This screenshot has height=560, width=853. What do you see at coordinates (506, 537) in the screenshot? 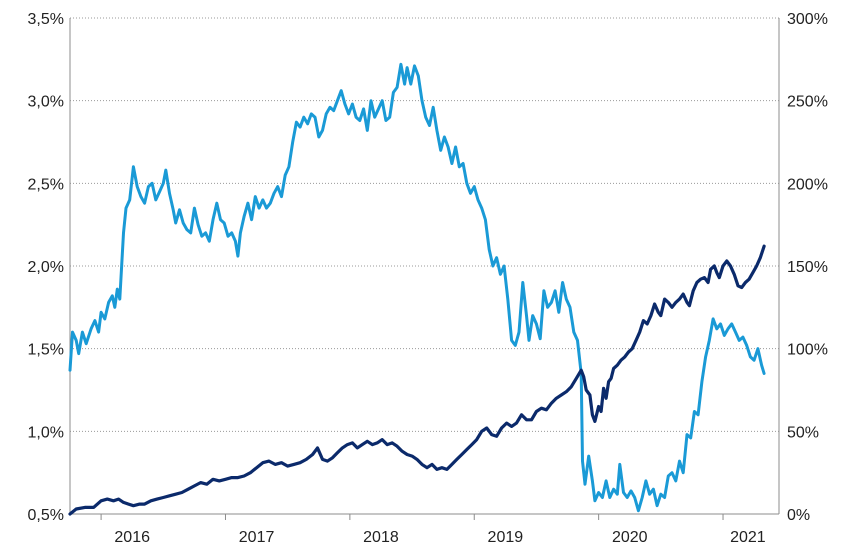
I see `x-tick-label-3: 2019` at bounding box center [506, 537].